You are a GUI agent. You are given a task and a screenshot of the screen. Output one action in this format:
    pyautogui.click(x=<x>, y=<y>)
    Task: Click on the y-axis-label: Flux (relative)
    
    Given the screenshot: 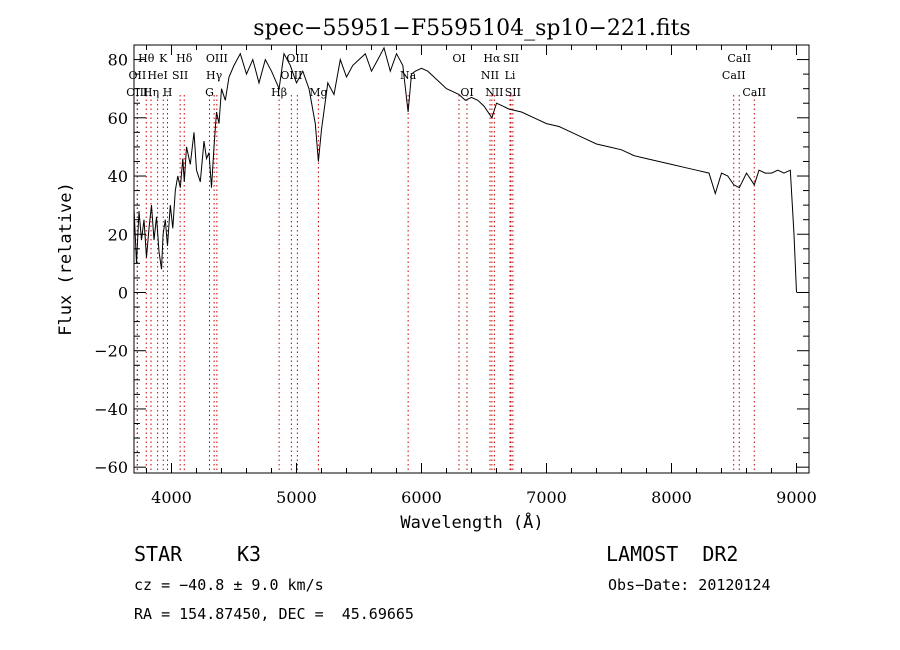 What is the action you would take?
    pyautogui.click(x=66, y=259)
    